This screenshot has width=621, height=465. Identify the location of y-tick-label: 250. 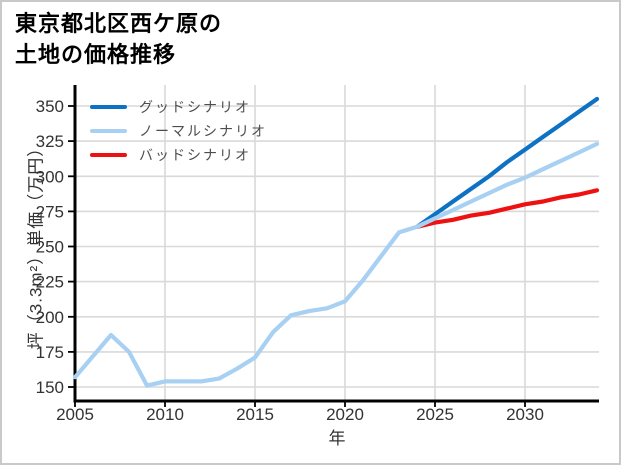
(50, 247).